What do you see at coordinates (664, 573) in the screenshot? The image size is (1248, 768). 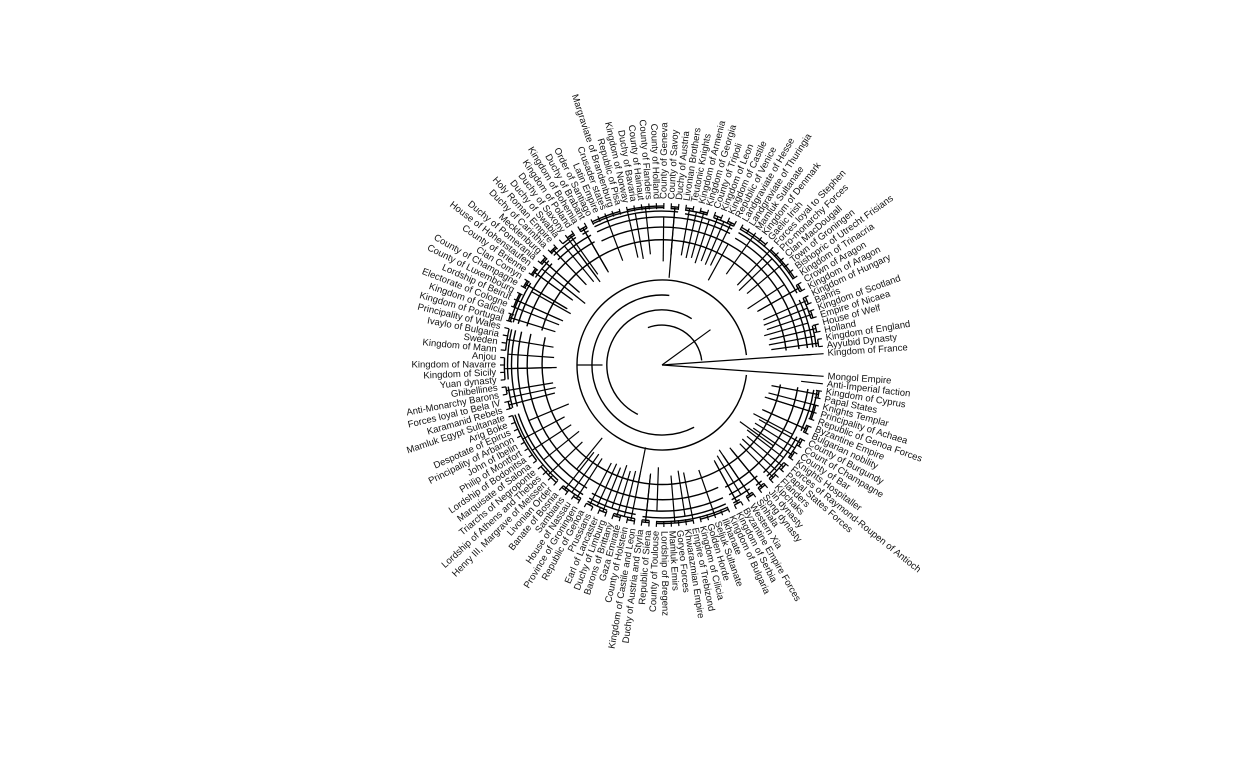 I see `leaf-label: Lordship of Bregenz` at bounding box center [664, 573].